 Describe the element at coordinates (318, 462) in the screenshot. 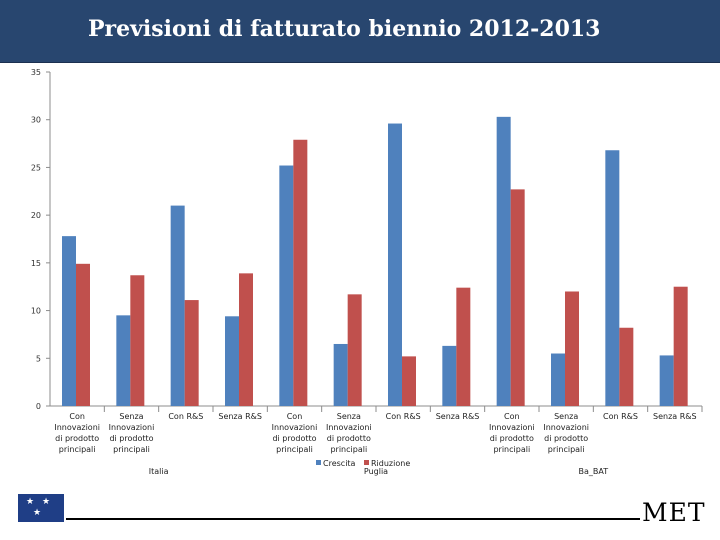

I see `legend-swatch-crescita` at that location.